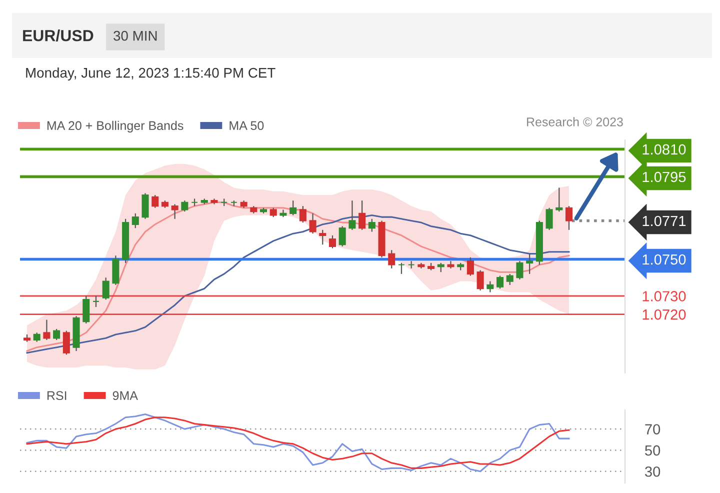  What do you see at coordinates (664, 177) in the screenshot?
I see `y-tick-label: 1.0795` at bounding box center [664, 177].